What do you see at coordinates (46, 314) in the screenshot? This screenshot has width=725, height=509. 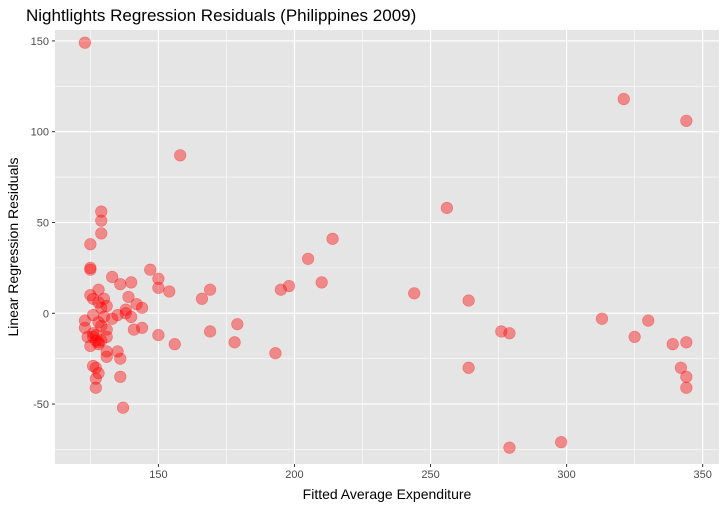 I see `y-tick-label: 0` at bounding box center [46, 314].